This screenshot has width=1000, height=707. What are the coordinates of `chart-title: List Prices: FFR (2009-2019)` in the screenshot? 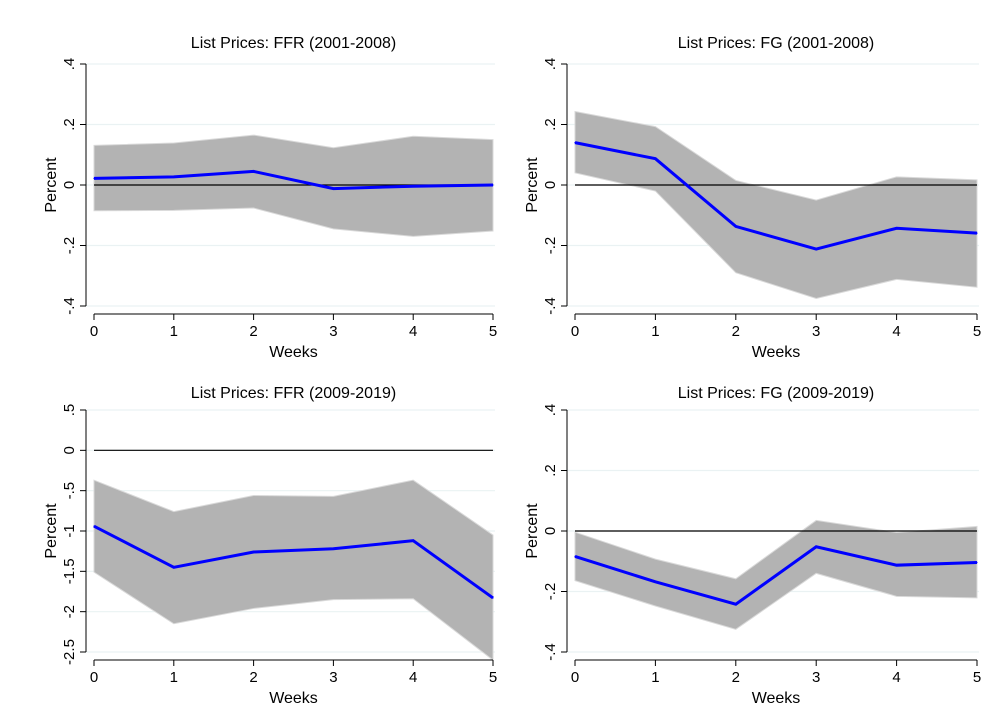 It's located at (293, 393).